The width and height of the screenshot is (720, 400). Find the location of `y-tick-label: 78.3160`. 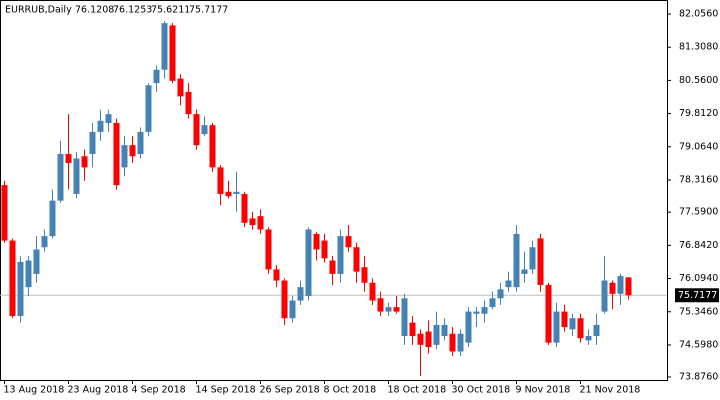

y-tick-label: 78.3160 is located at coordinates (698, 179).